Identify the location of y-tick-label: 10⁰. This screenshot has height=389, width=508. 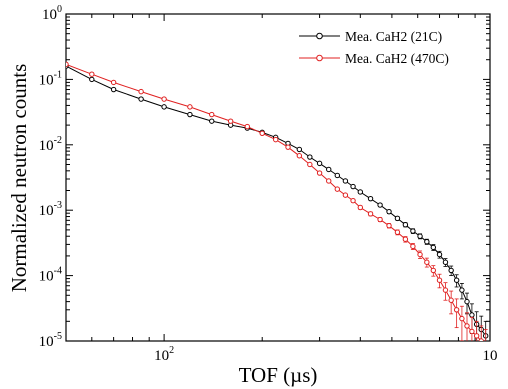
(52, 13).